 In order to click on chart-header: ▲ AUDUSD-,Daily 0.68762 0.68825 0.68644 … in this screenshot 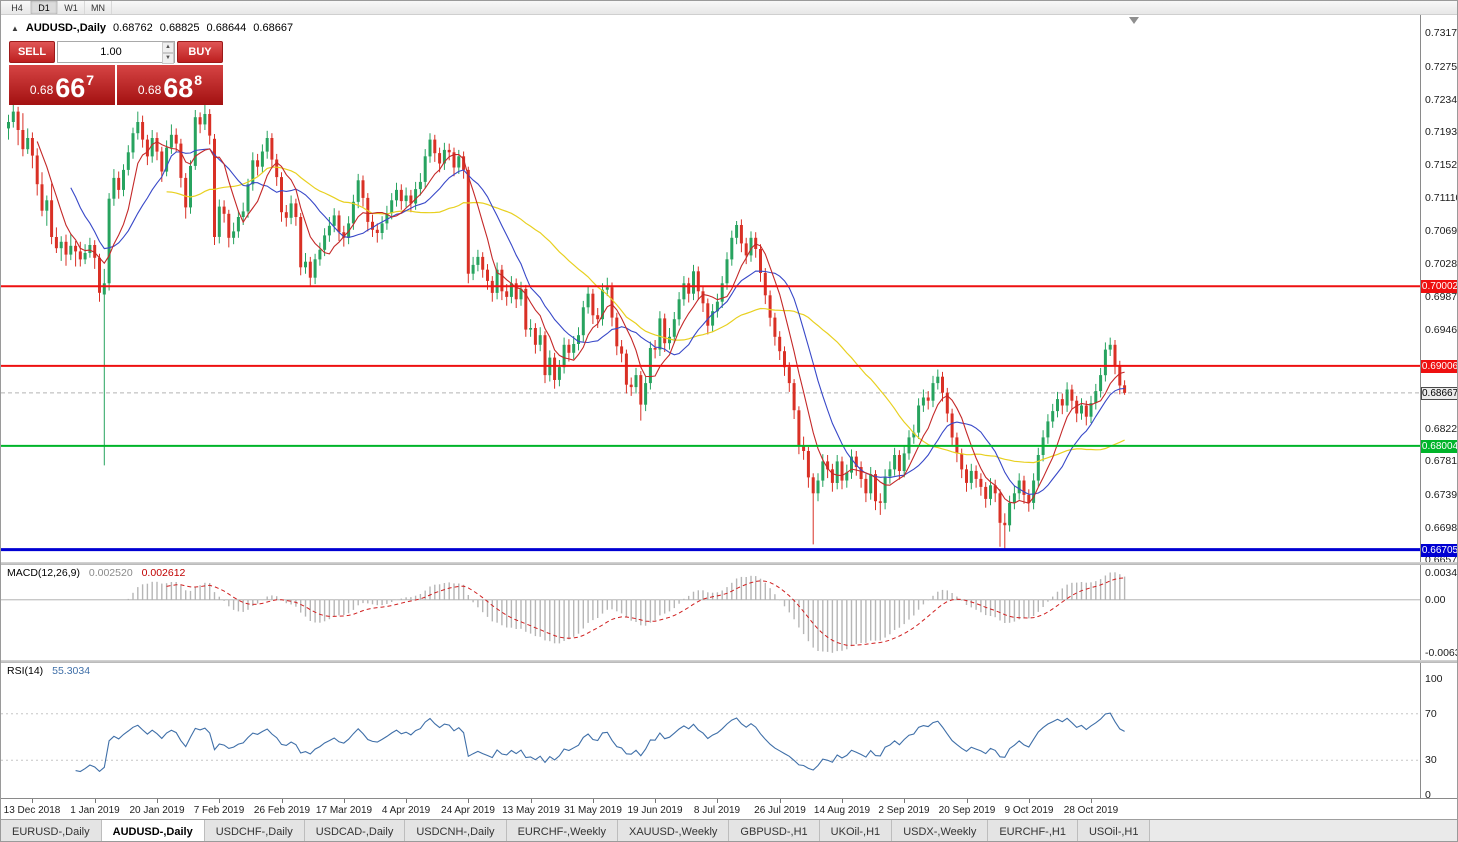, I will do `click(152, 28)`.